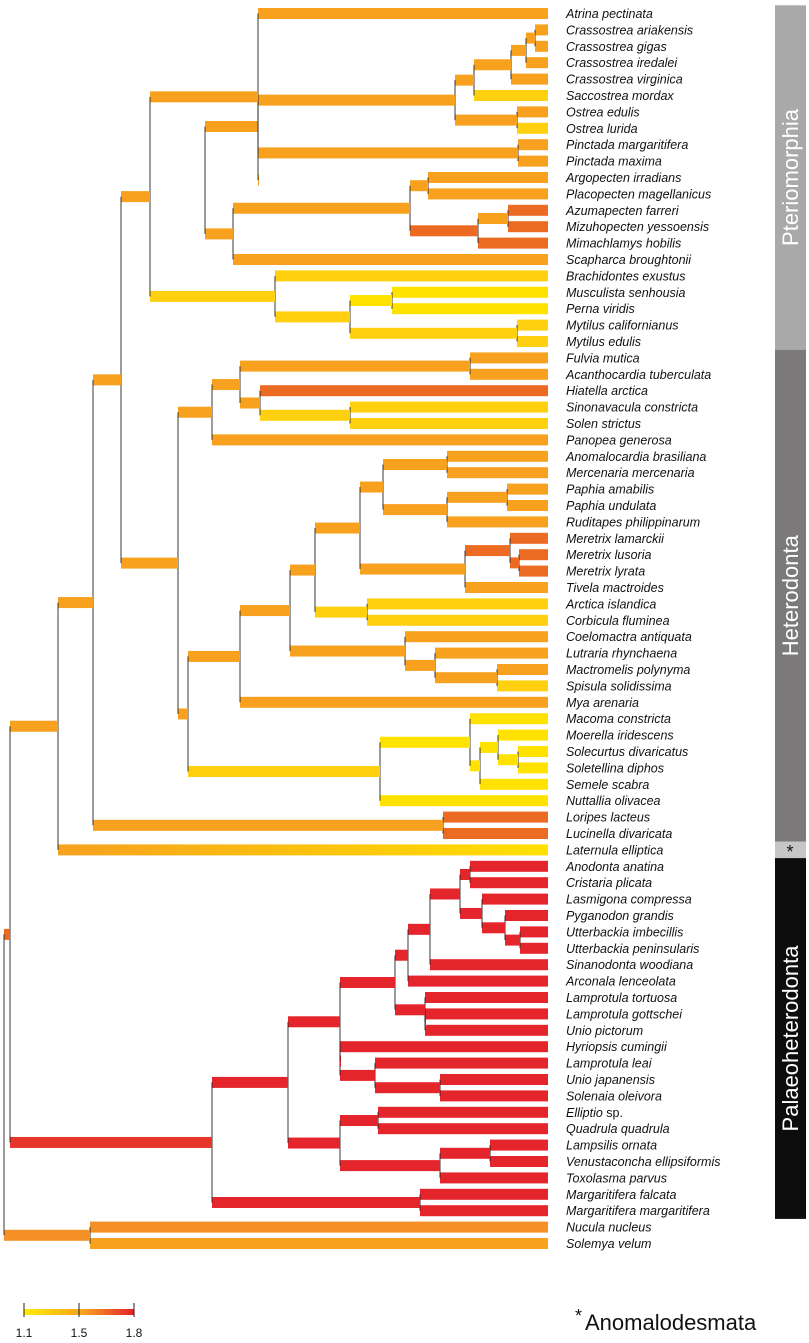 This screenshot has width=809, height=1343. I want to click on taxon-label: Macoma constricta, so click(618, 719).